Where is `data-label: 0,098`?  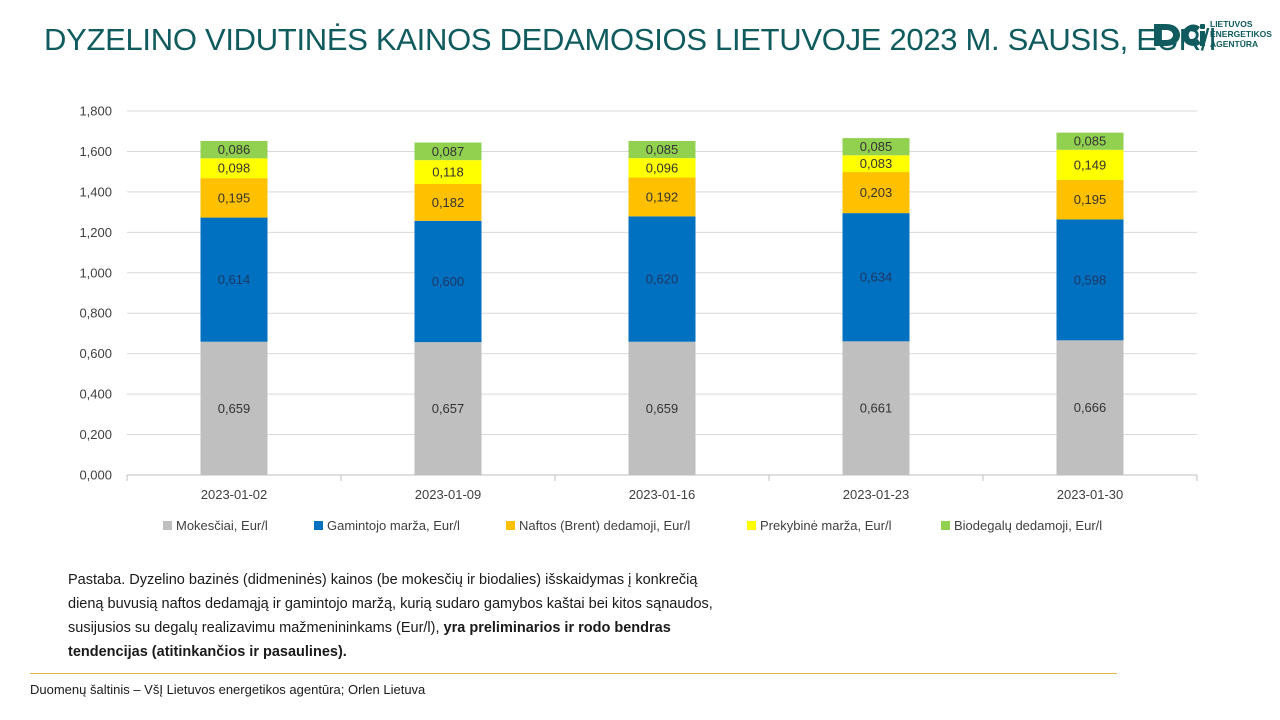 data-label: 0,098 is located at coordinates (234, 168).